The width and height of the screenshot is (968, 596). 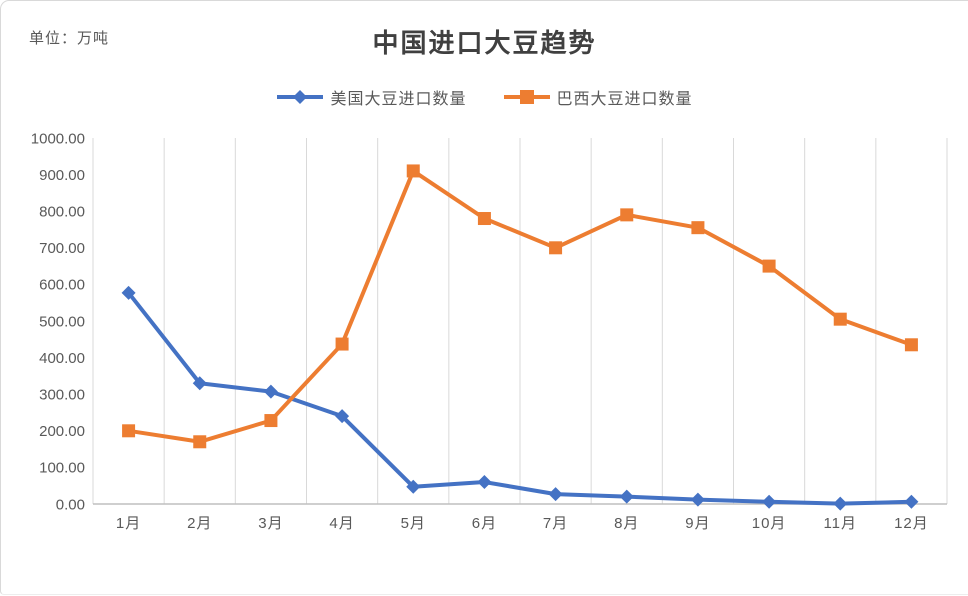 I want to click on legend-item-brazil: 巴西大豆进口数量, so click(x=598, y=97).